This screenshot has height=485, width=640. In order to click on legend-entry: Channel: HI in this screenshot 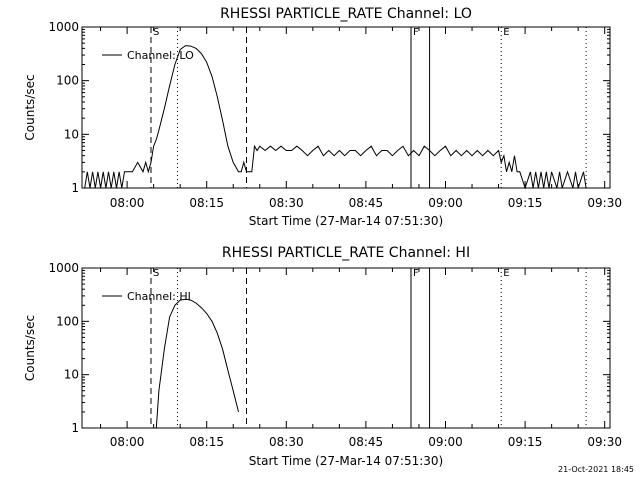, I will do `click(159, 296)`.